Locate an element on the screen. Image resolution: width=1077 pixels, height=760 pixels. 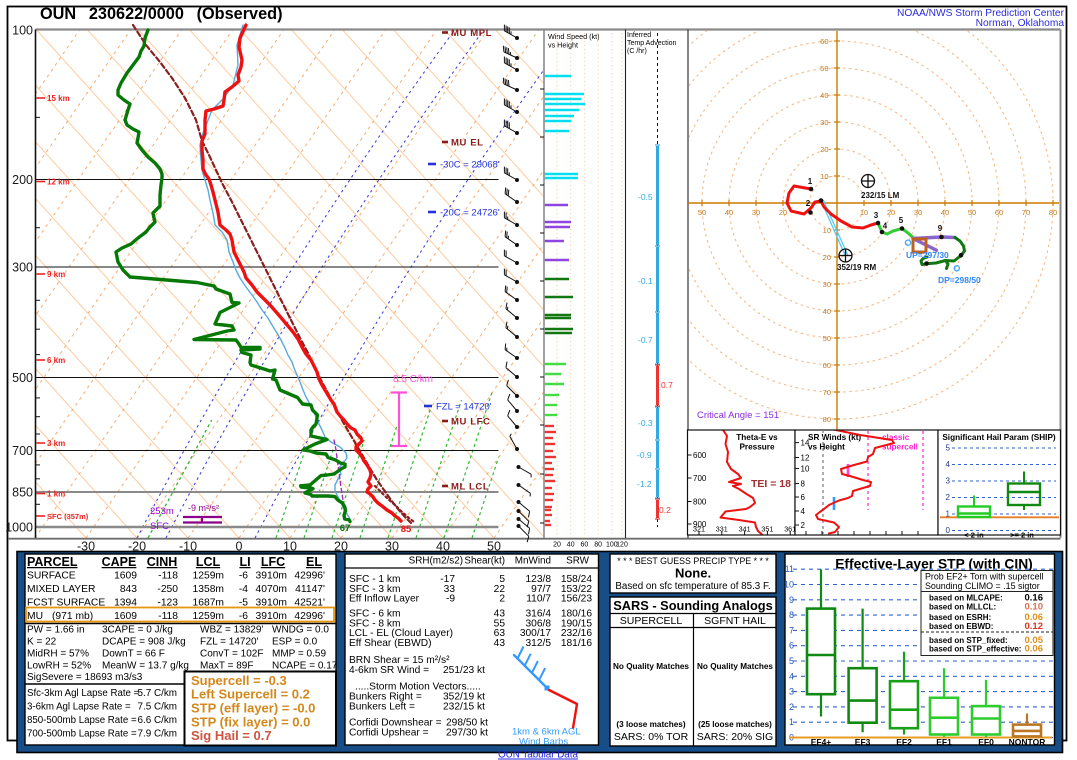
svg-text: DCAPE = 908 J/kg is located at coordinates (144, 642).